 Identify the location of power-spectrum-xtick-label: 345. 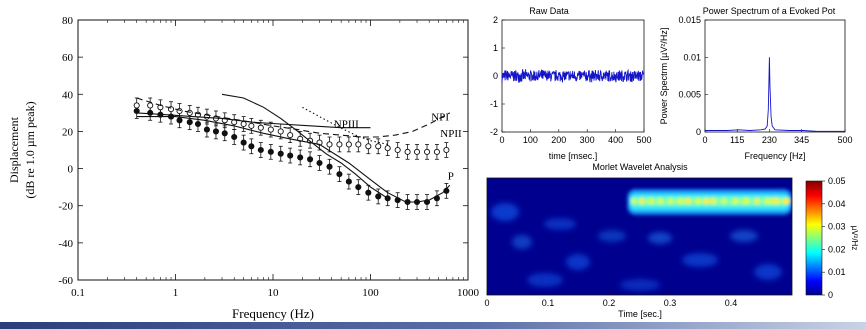
(801, 140).